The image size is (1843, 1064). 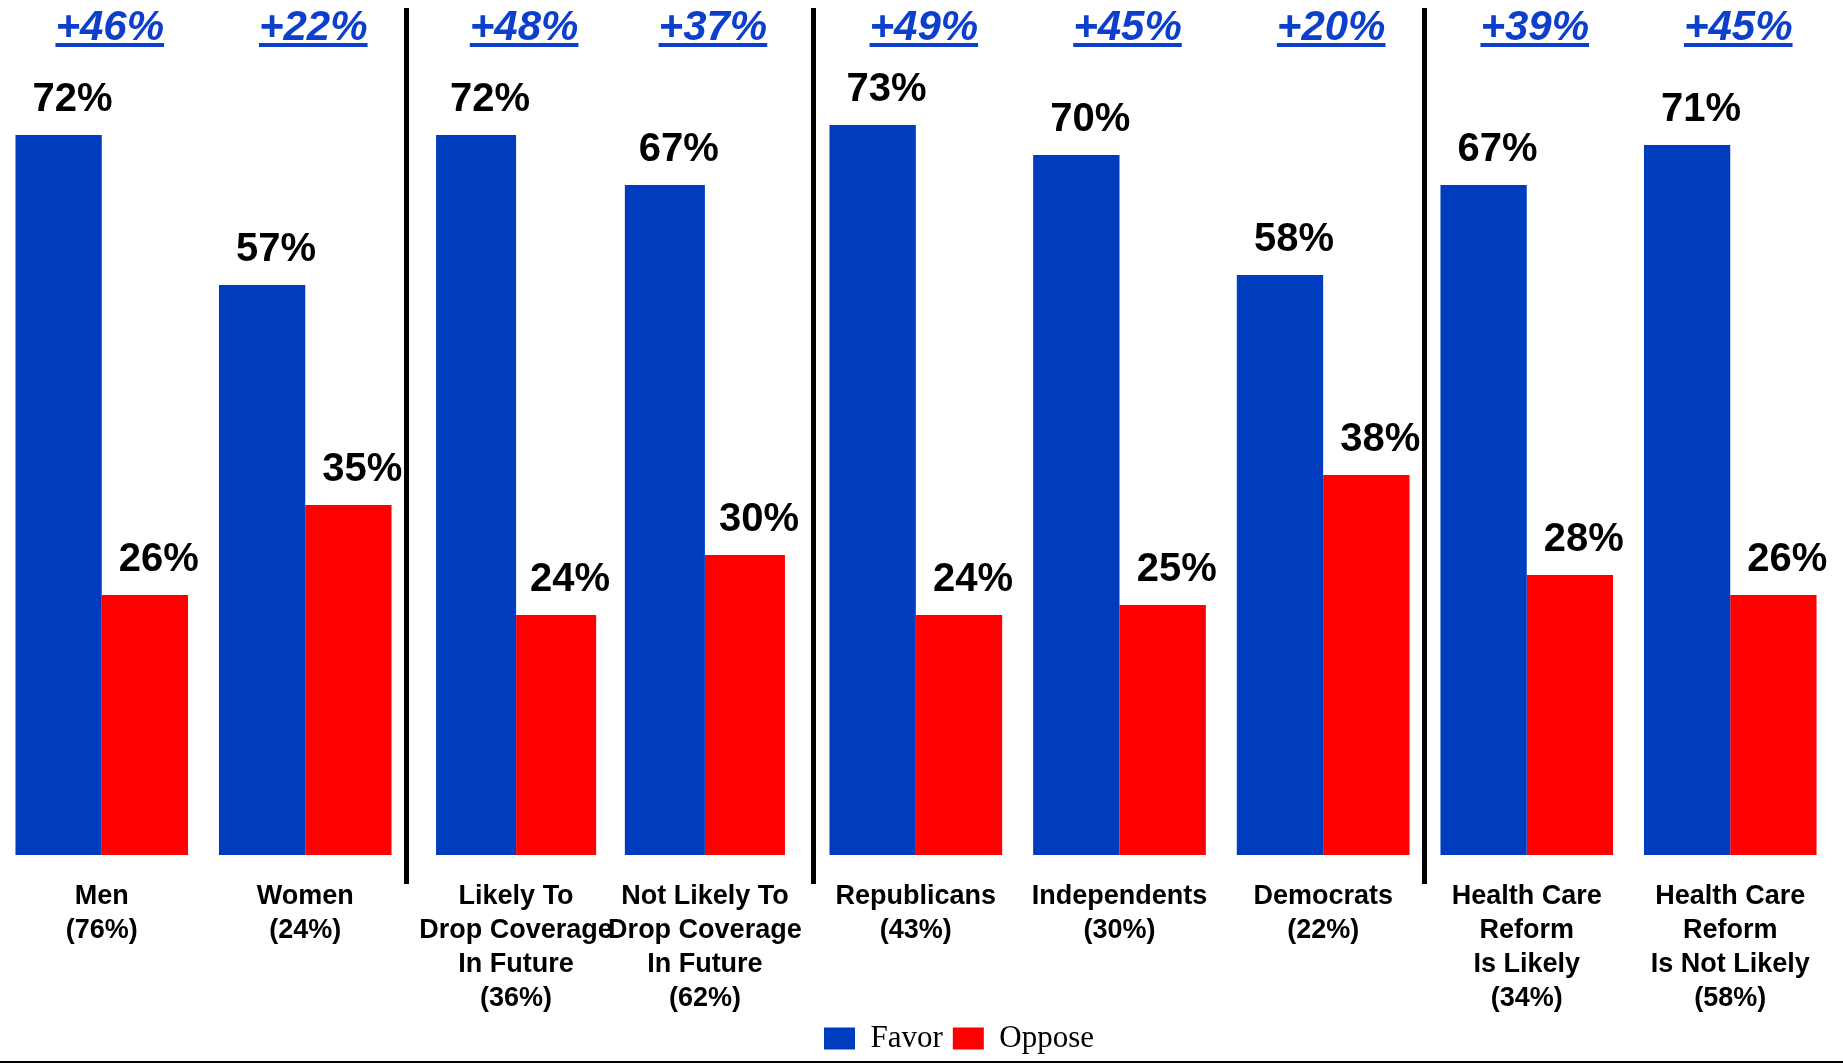 I want to click on x-tick-label: Independents (30%), so click(x=1119, y=911).